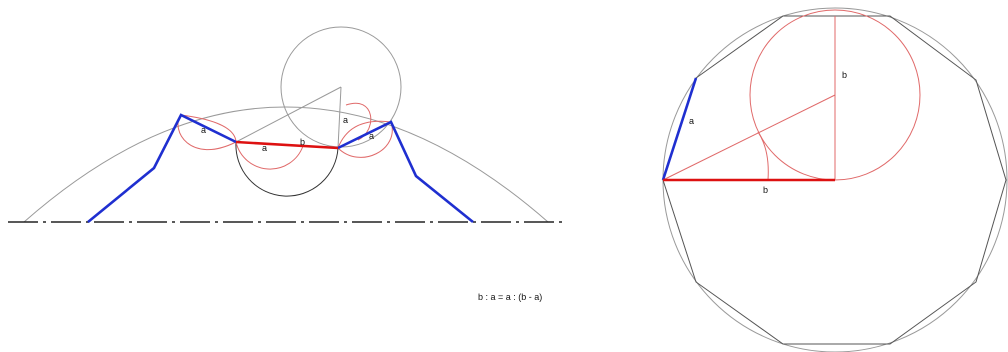 Image resolution: width=1008 pixels, height=352 pixels. Describe the element at coordinates (264, 148) in the screenshot. I see `label-a-center: a` at that location.